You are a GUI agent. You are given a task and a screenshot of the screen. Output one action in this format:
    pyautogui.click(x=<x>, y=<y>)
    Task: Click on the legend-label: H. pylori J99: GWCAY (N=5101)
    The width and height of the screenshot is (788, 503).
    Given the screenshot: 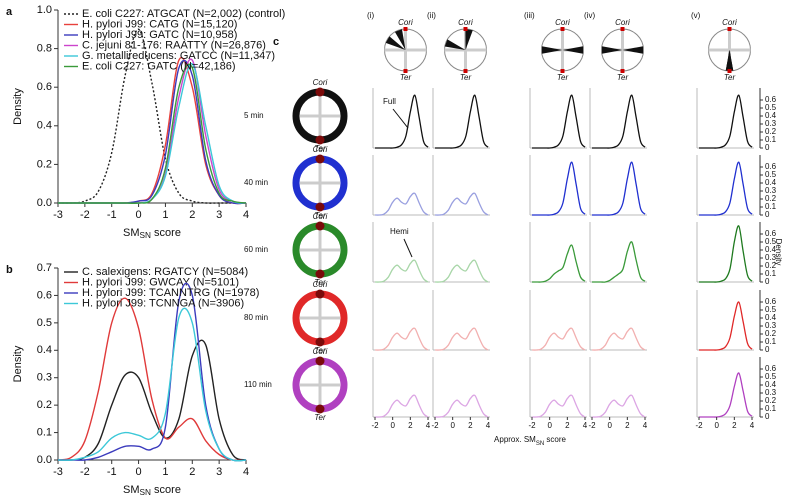 What is the action you would take?
    pyautogui.click(x=160, y=282)
    